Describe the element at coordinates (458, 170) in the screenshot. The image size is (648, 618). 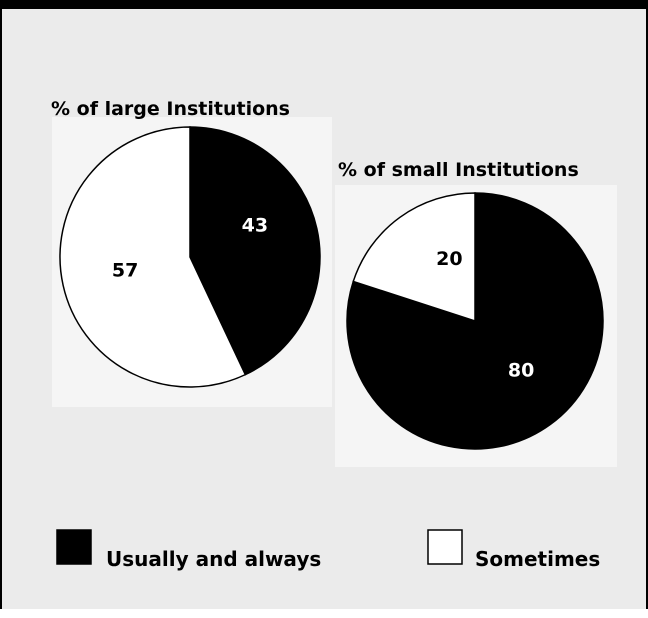
I see `pie-small-title: % of small Institutions` at that location.